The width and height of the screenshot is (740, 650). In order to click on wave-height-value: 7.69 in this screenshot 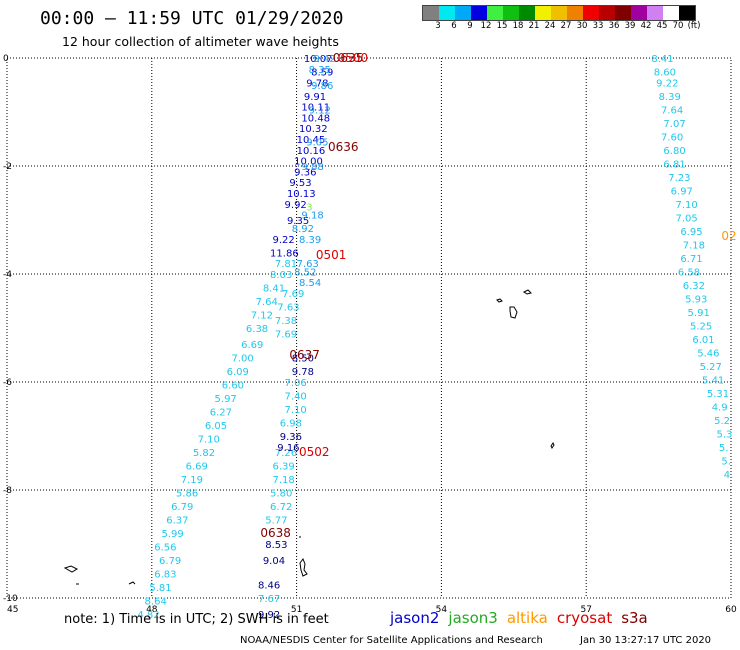, I will do `click(286, 334)`.